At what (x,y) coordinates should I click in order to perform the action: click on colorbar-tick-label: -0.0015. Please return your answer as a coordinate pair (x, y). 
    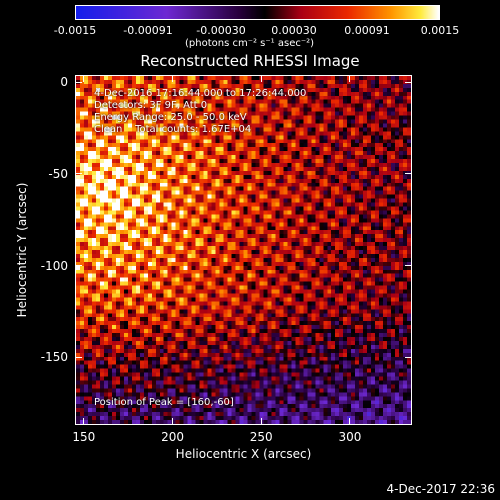
    Looking at the image, I should click on (75, 30).